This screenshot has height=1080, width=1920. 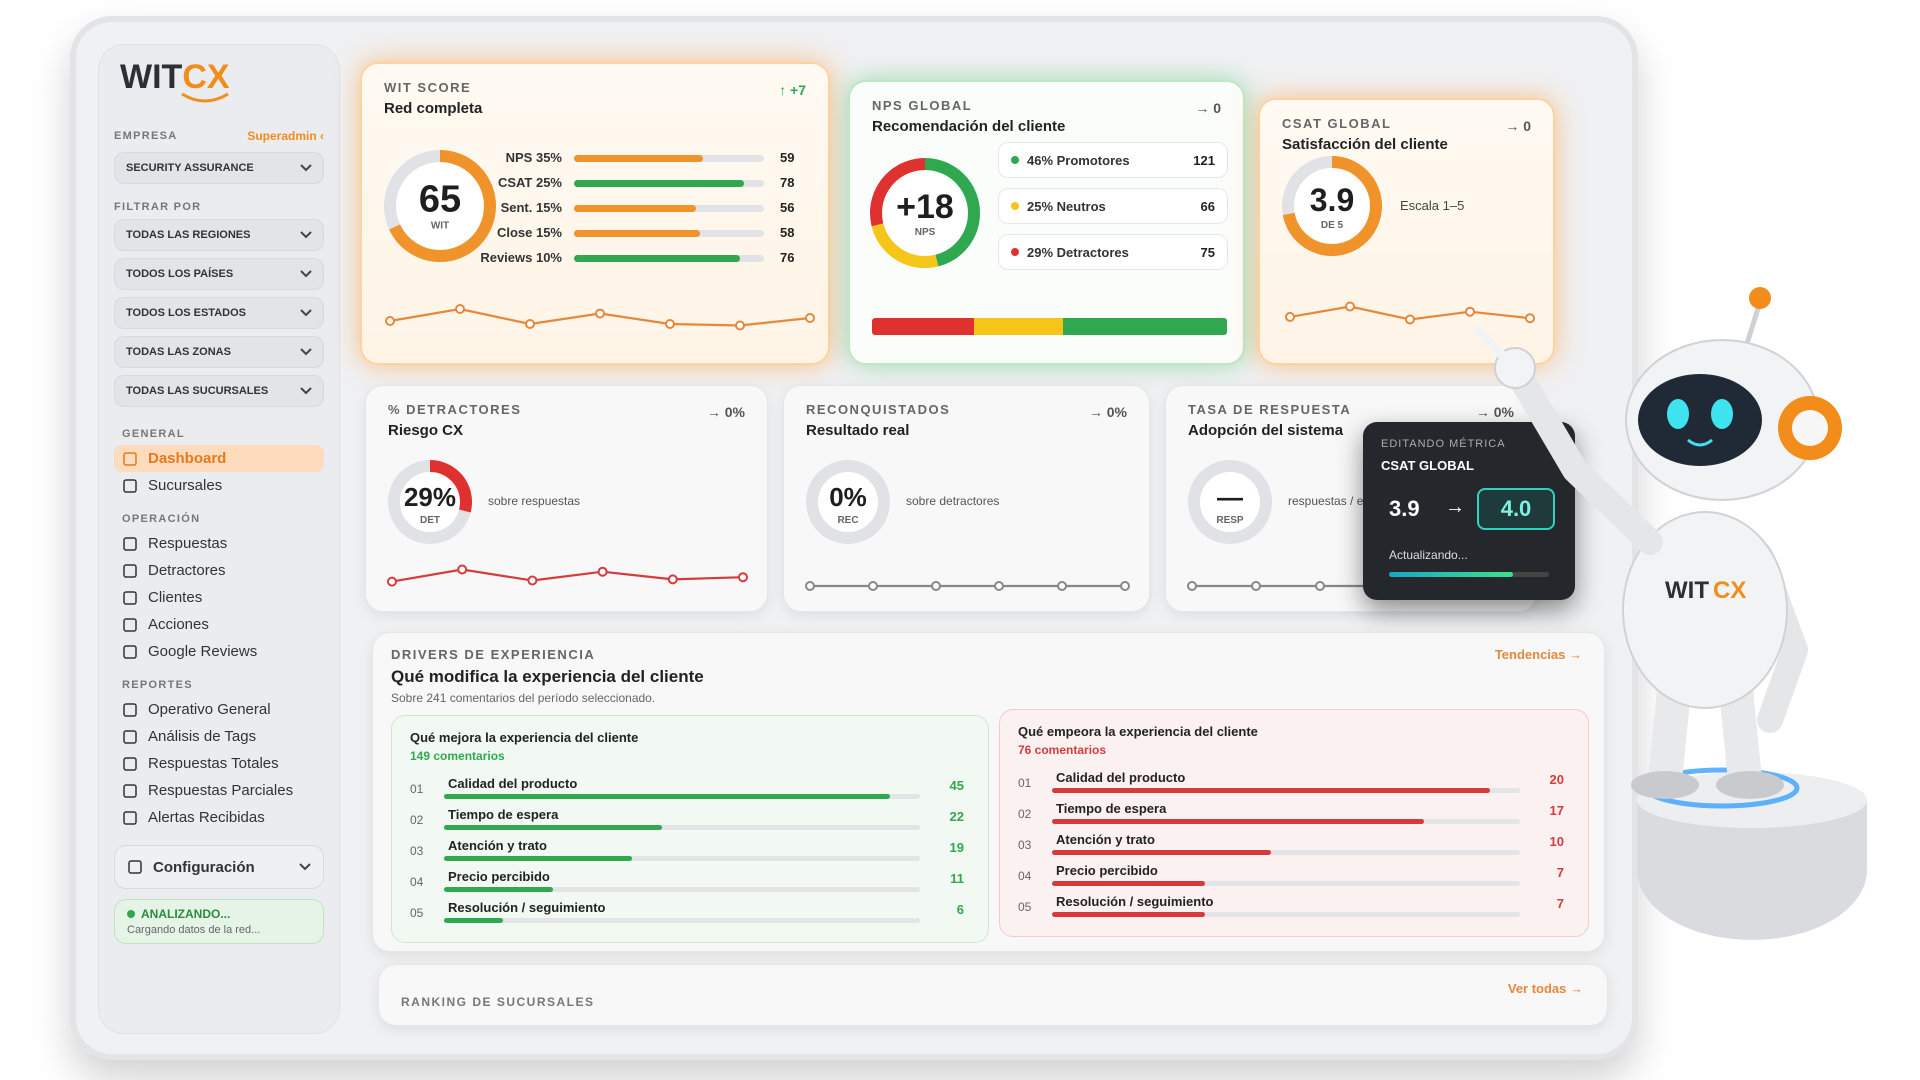 I want to click on card-label: % DETRACTORES, so click(x=455, y=409).